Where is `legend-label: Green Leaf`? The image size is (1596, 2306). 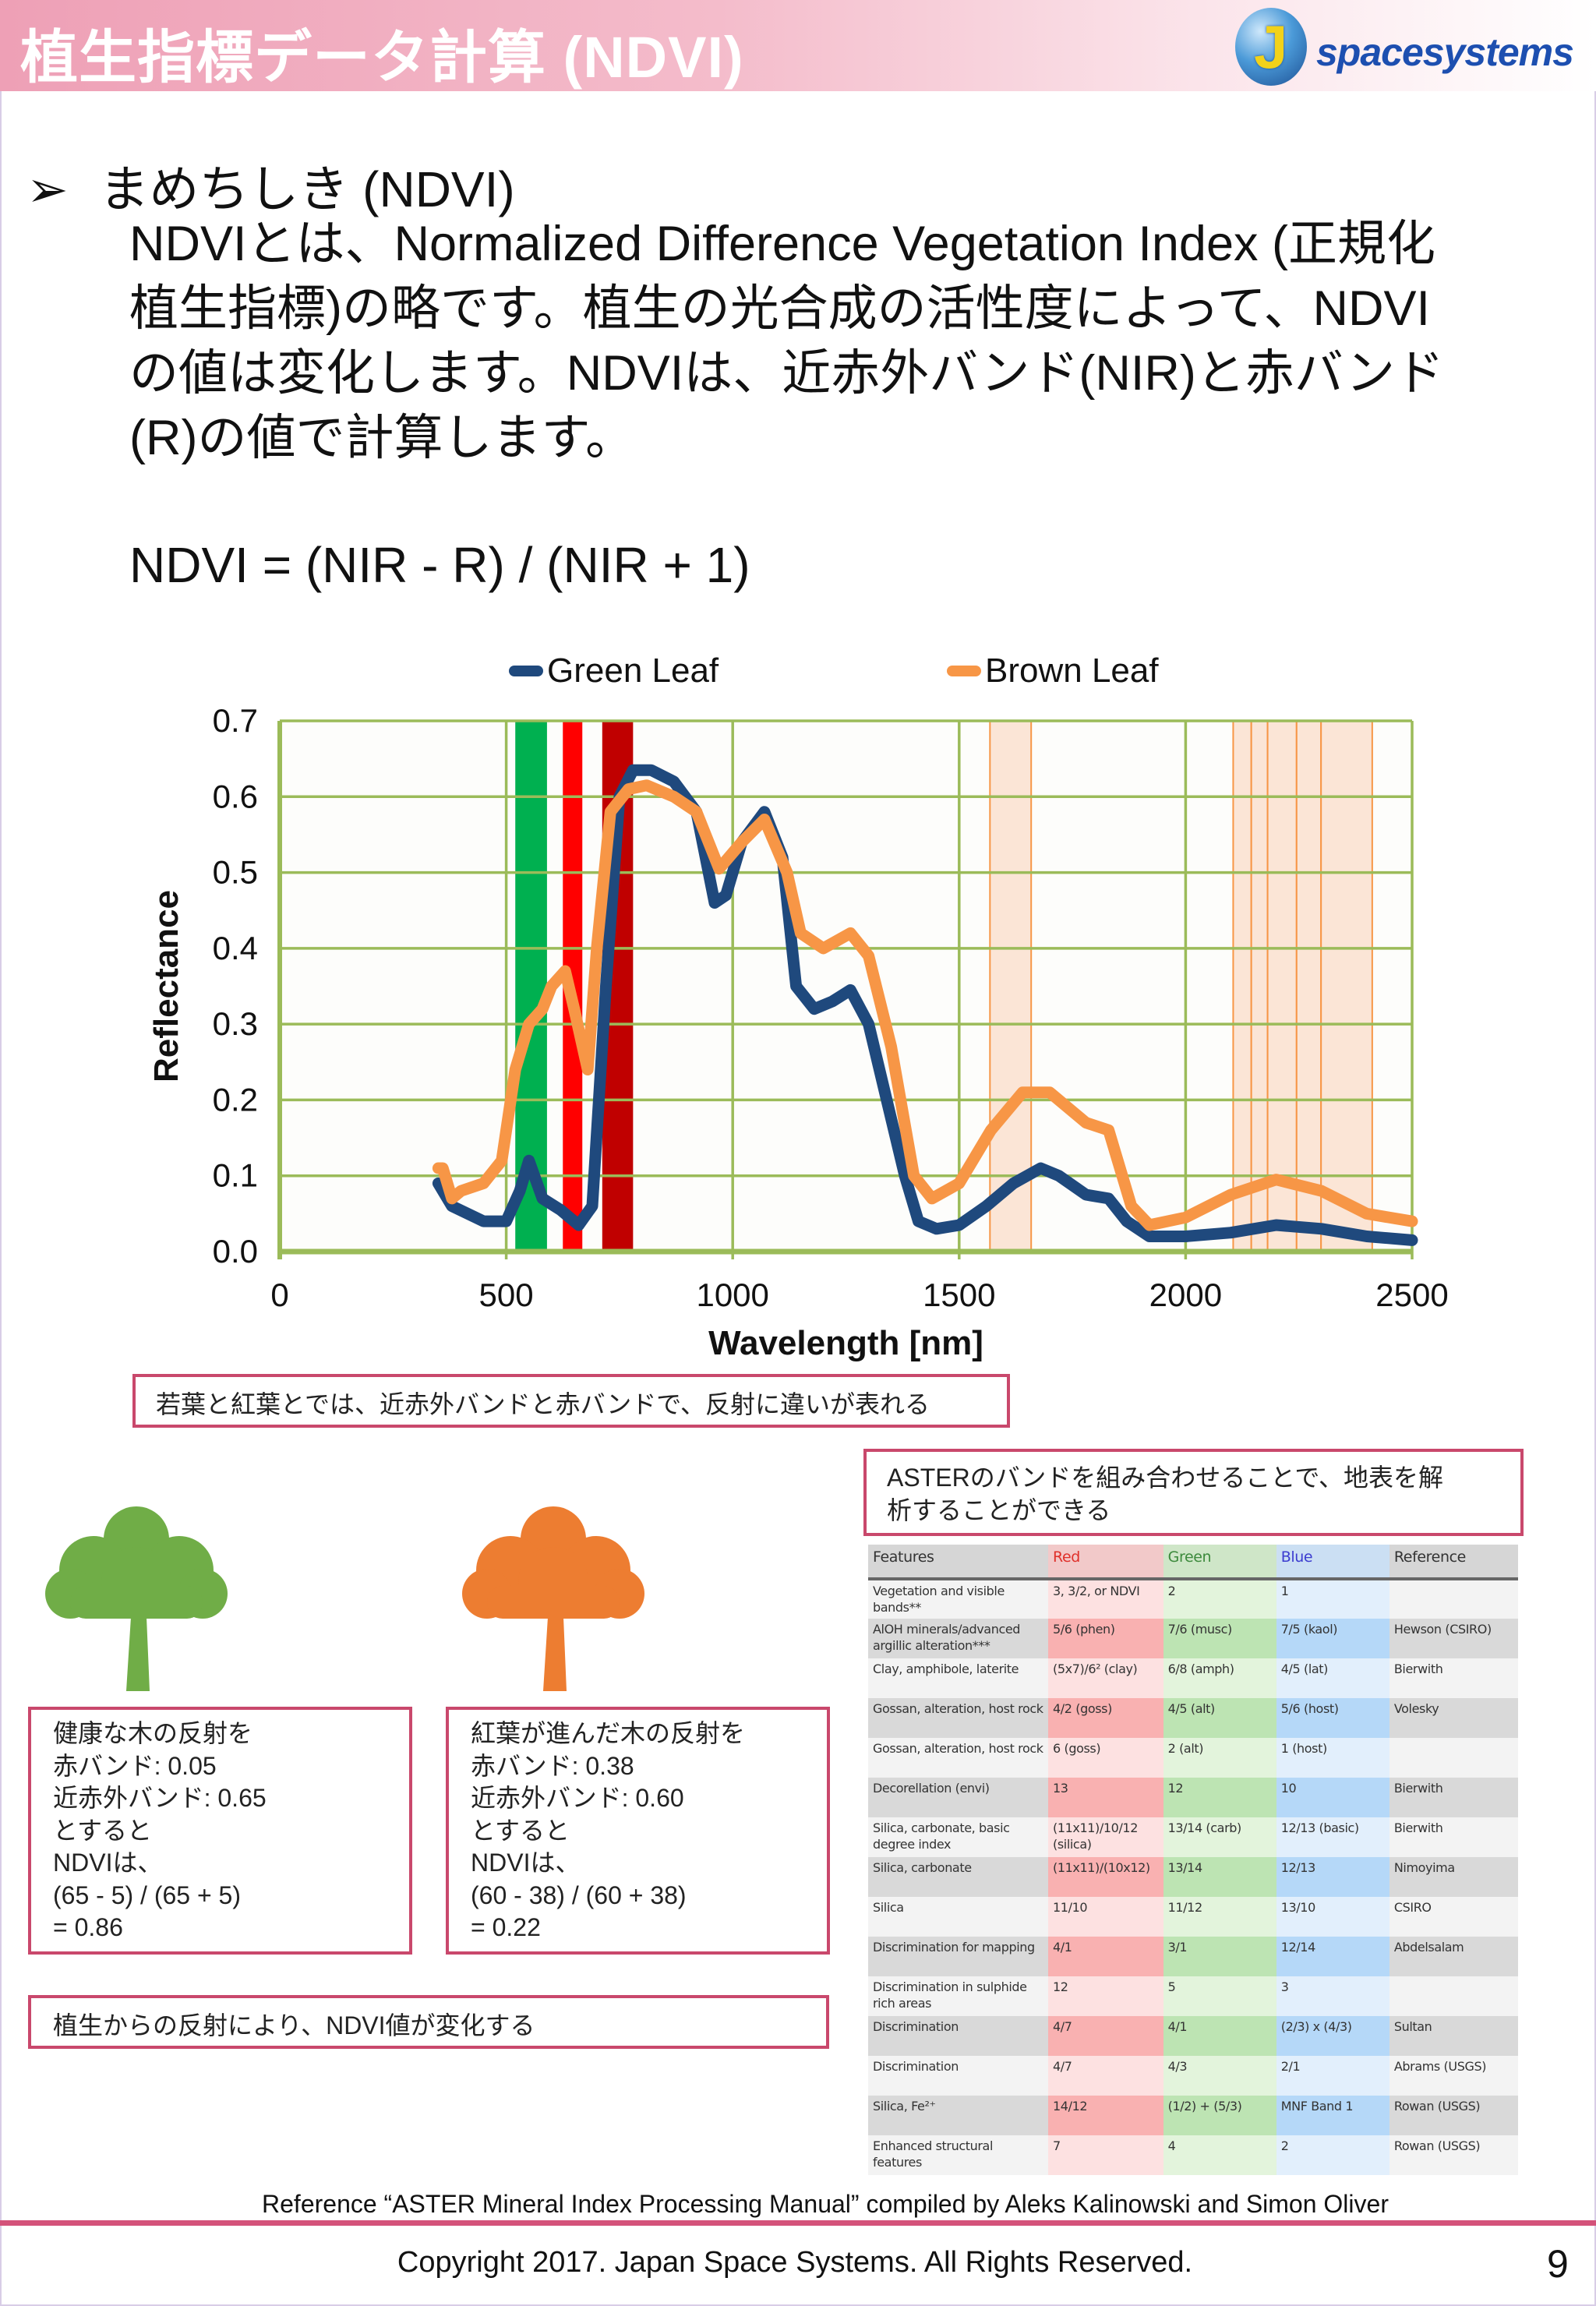 legend-label: Green Leaf is located at coordinates (633, 671).